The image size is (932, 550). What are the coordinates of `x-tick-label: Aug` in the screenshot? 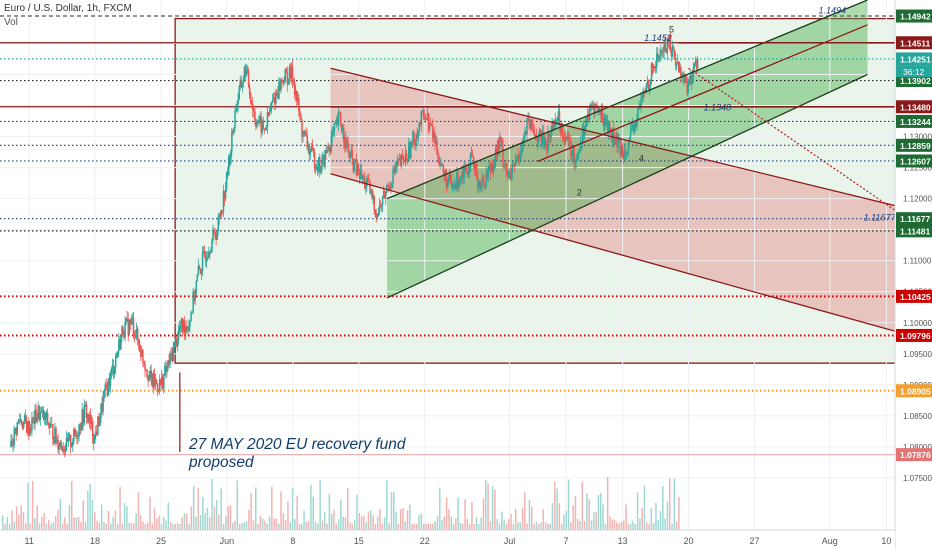 It's located at (830, 541).